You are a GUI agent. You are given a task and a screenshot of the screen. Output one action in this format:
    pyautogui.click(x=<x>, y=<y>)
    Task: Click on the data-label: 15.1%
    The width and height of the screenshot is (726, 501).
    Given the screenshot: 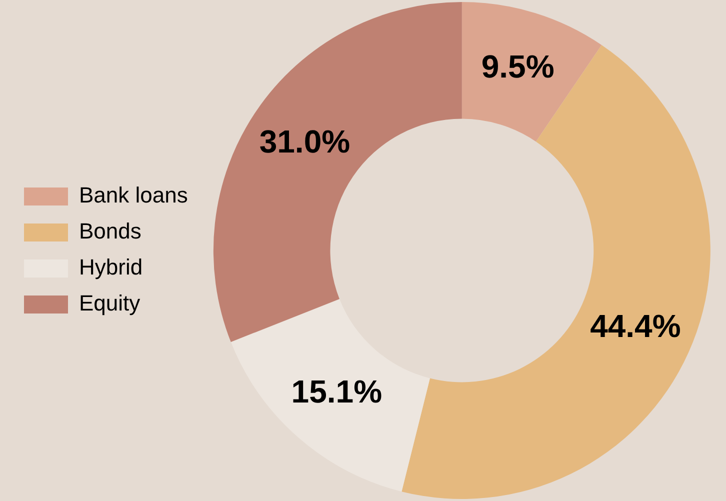 What is the action you would take?
    pyautogui.click(x=336, y=391)
    